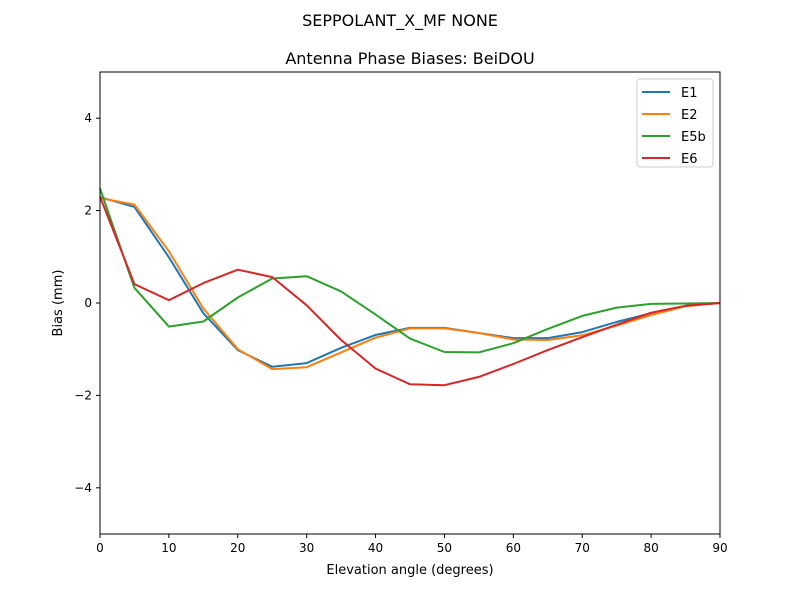 The width and height of the screenshot is (800, 604). I want to click on x-tick-label: 20, so click(237, 548).